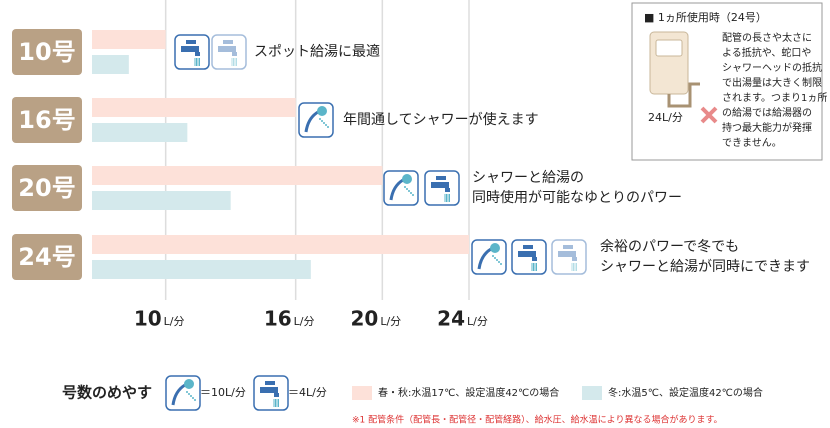 The height and width of the screenshot is (428, 830). Describe the element at coordinates (705, 17) in the screenshot. I see `inset-title: ■ 1ヵ所使用時（24号）` at that location.